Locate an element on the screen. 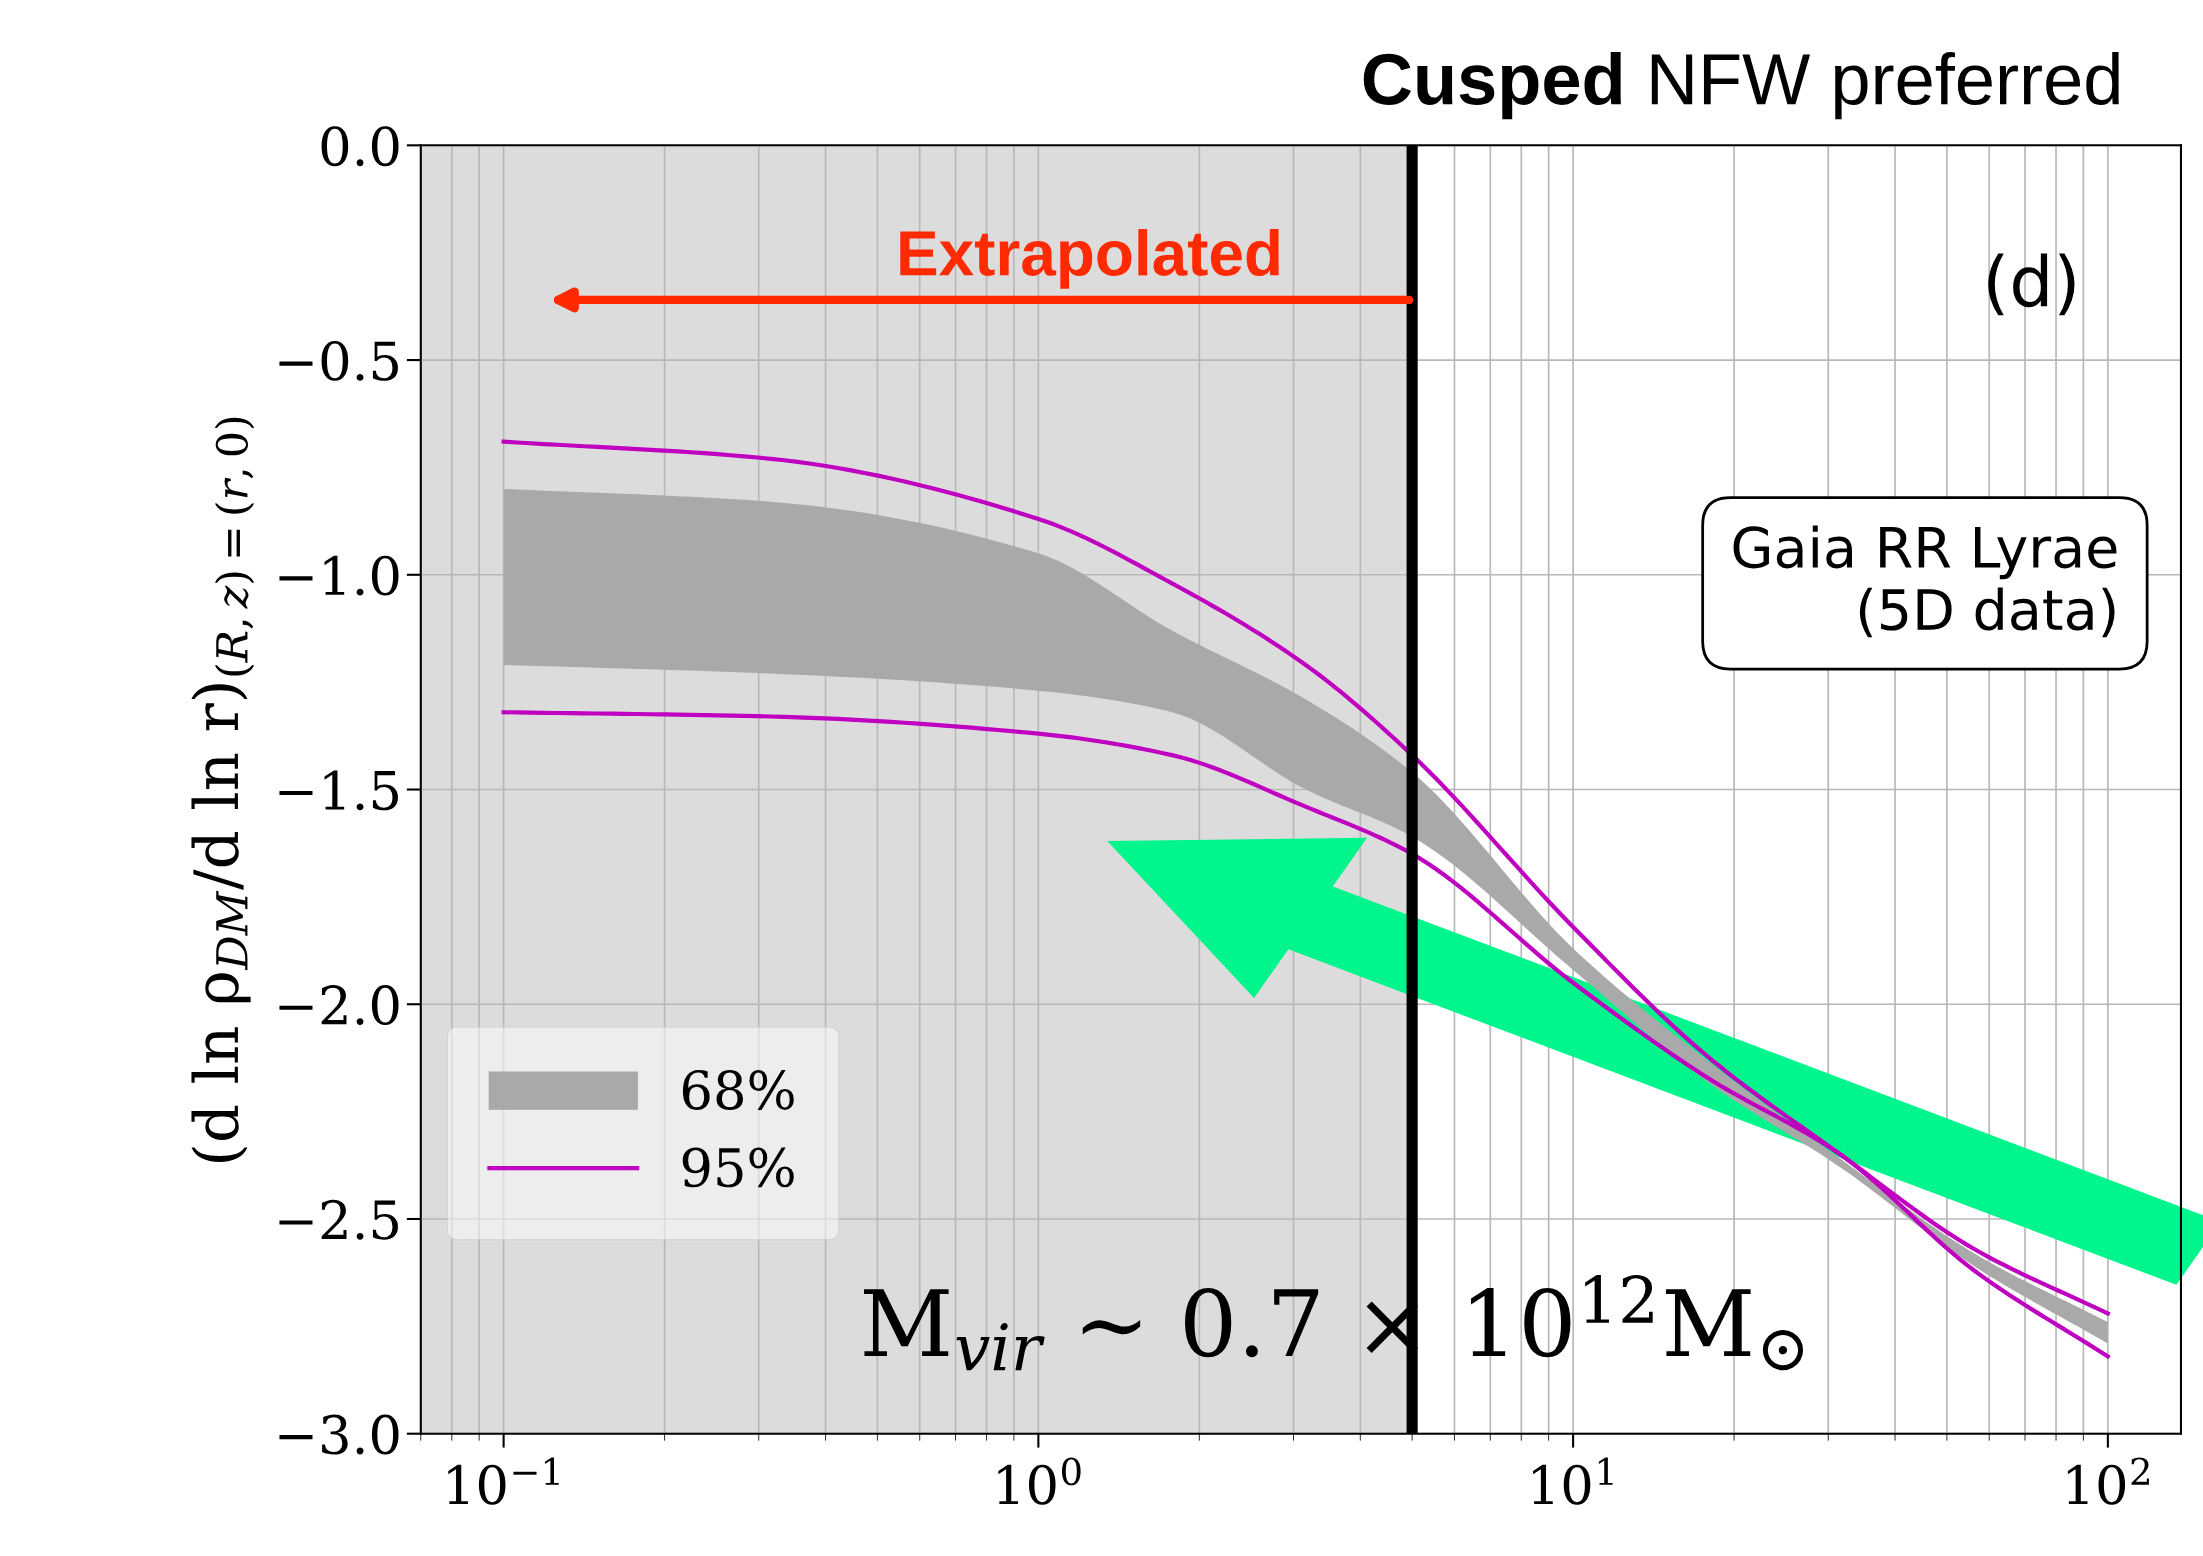 The image size is (2203, 1556). x-tick-label: 10$^{2}$ is located at coordinates (2108, 1481).